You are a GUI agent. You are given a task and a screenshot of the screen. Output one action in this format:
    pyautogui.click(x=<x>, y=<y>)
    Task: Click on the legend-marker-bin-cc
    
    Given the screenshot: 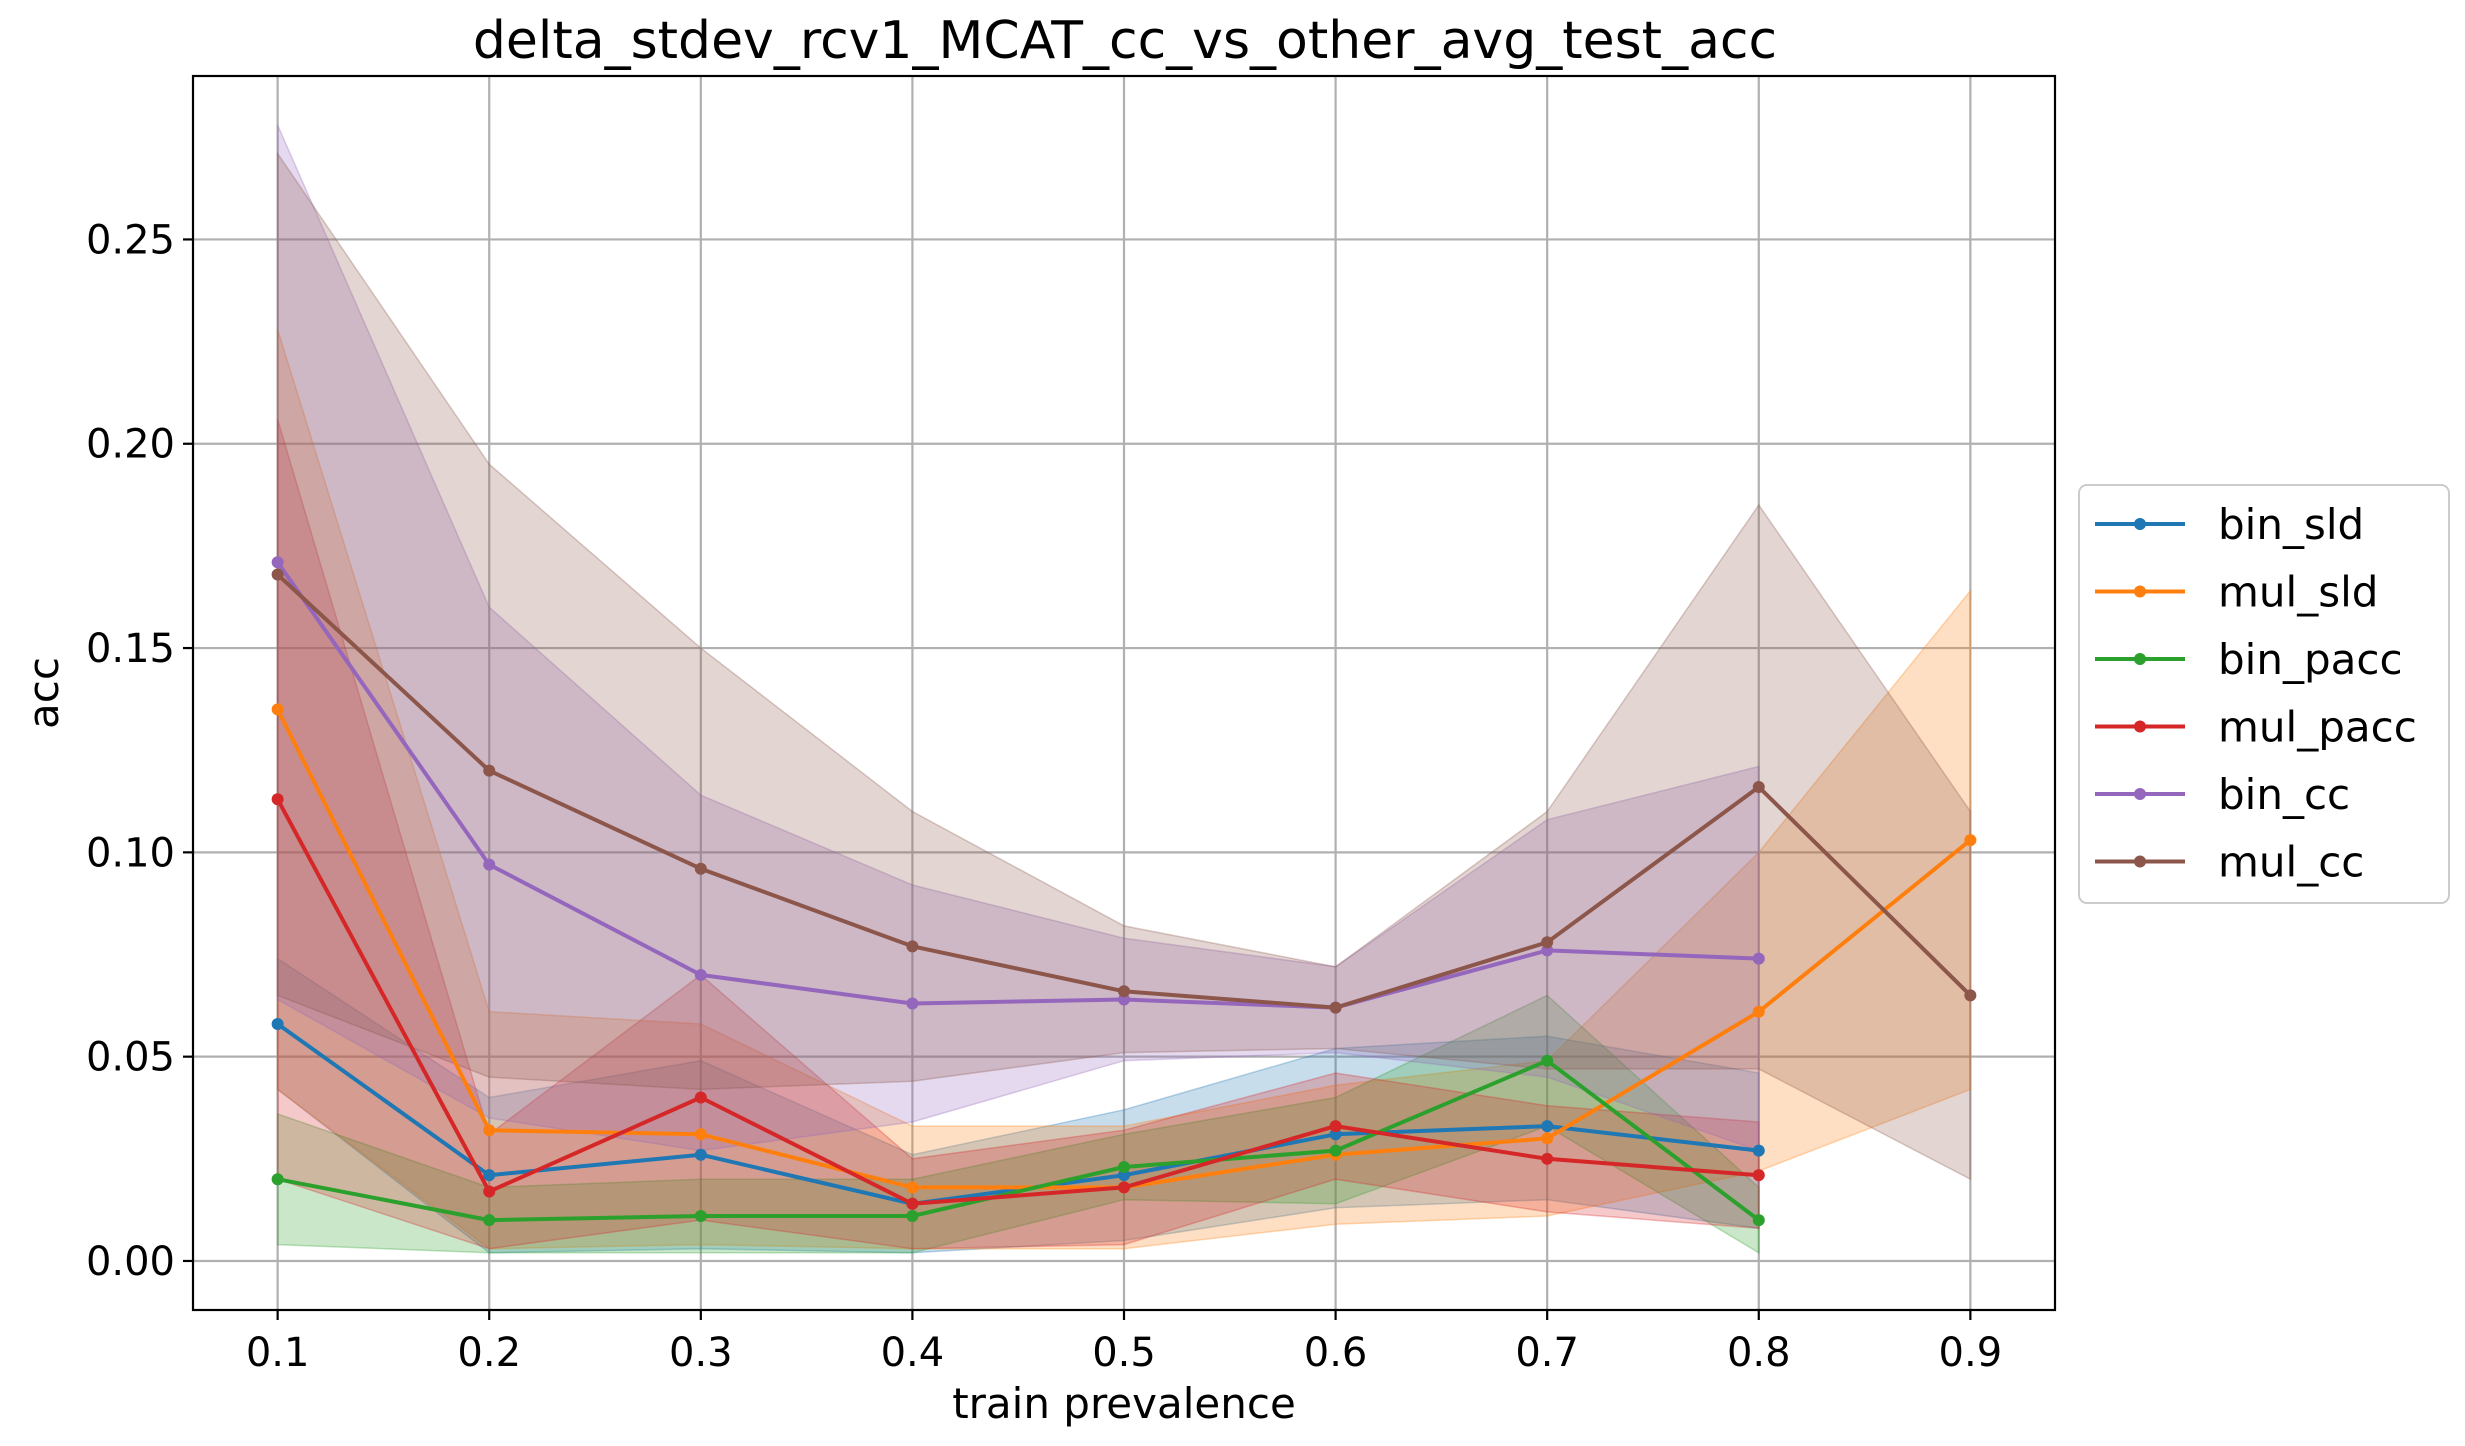 What is the action you would take?
    pyautogui.click(x=2140, y=794)
    